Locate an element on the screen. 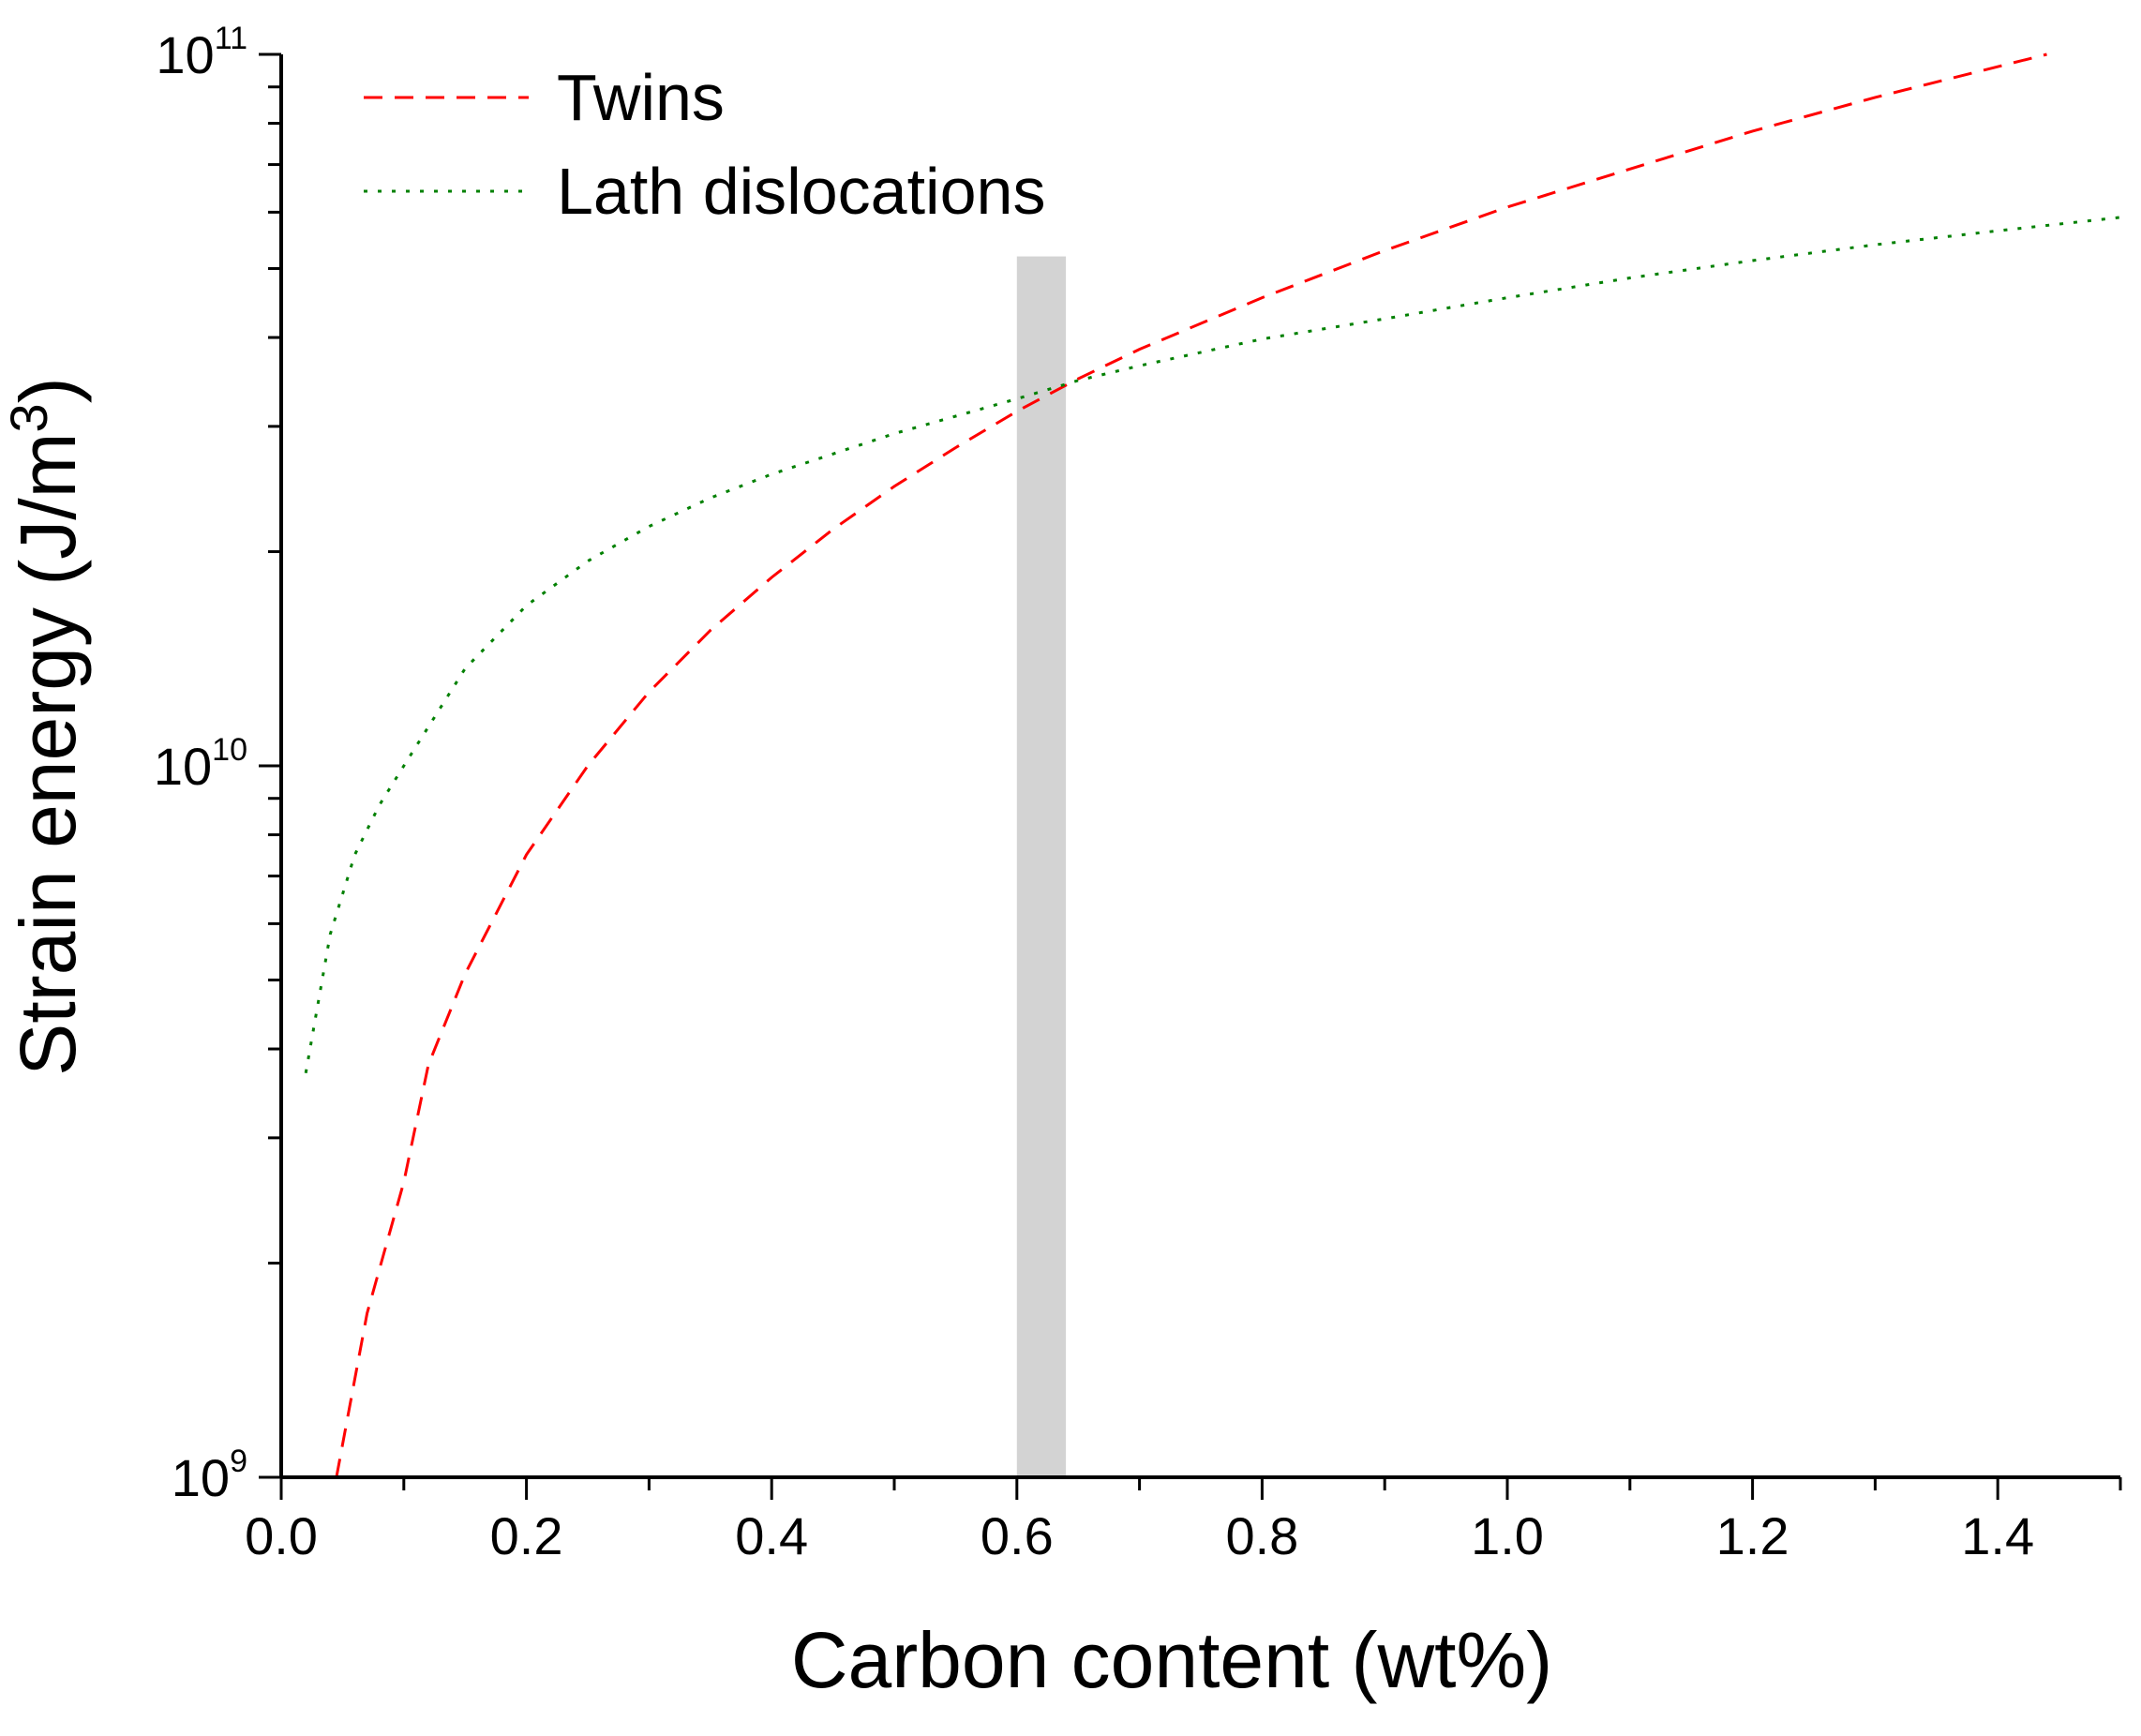 This screenshot has height=1736, width=2141. legend-label-lath-dislocations: Lath dislocations is located at coordinates (801, 192).